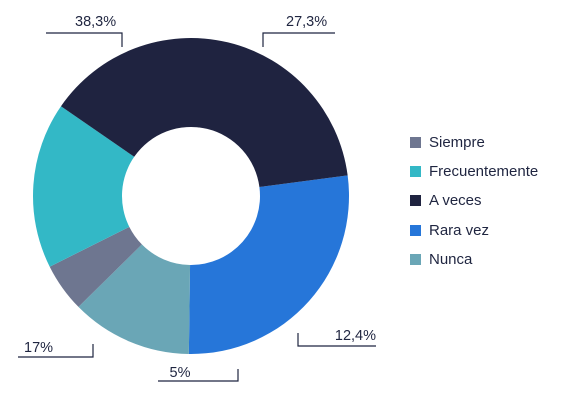 Image resolution: width=566 pixels, height=400 pixels. What do you see at coordinates (95, 266) in the screenshot?
I see `slice-siempre` at bounding box center [95, 266].